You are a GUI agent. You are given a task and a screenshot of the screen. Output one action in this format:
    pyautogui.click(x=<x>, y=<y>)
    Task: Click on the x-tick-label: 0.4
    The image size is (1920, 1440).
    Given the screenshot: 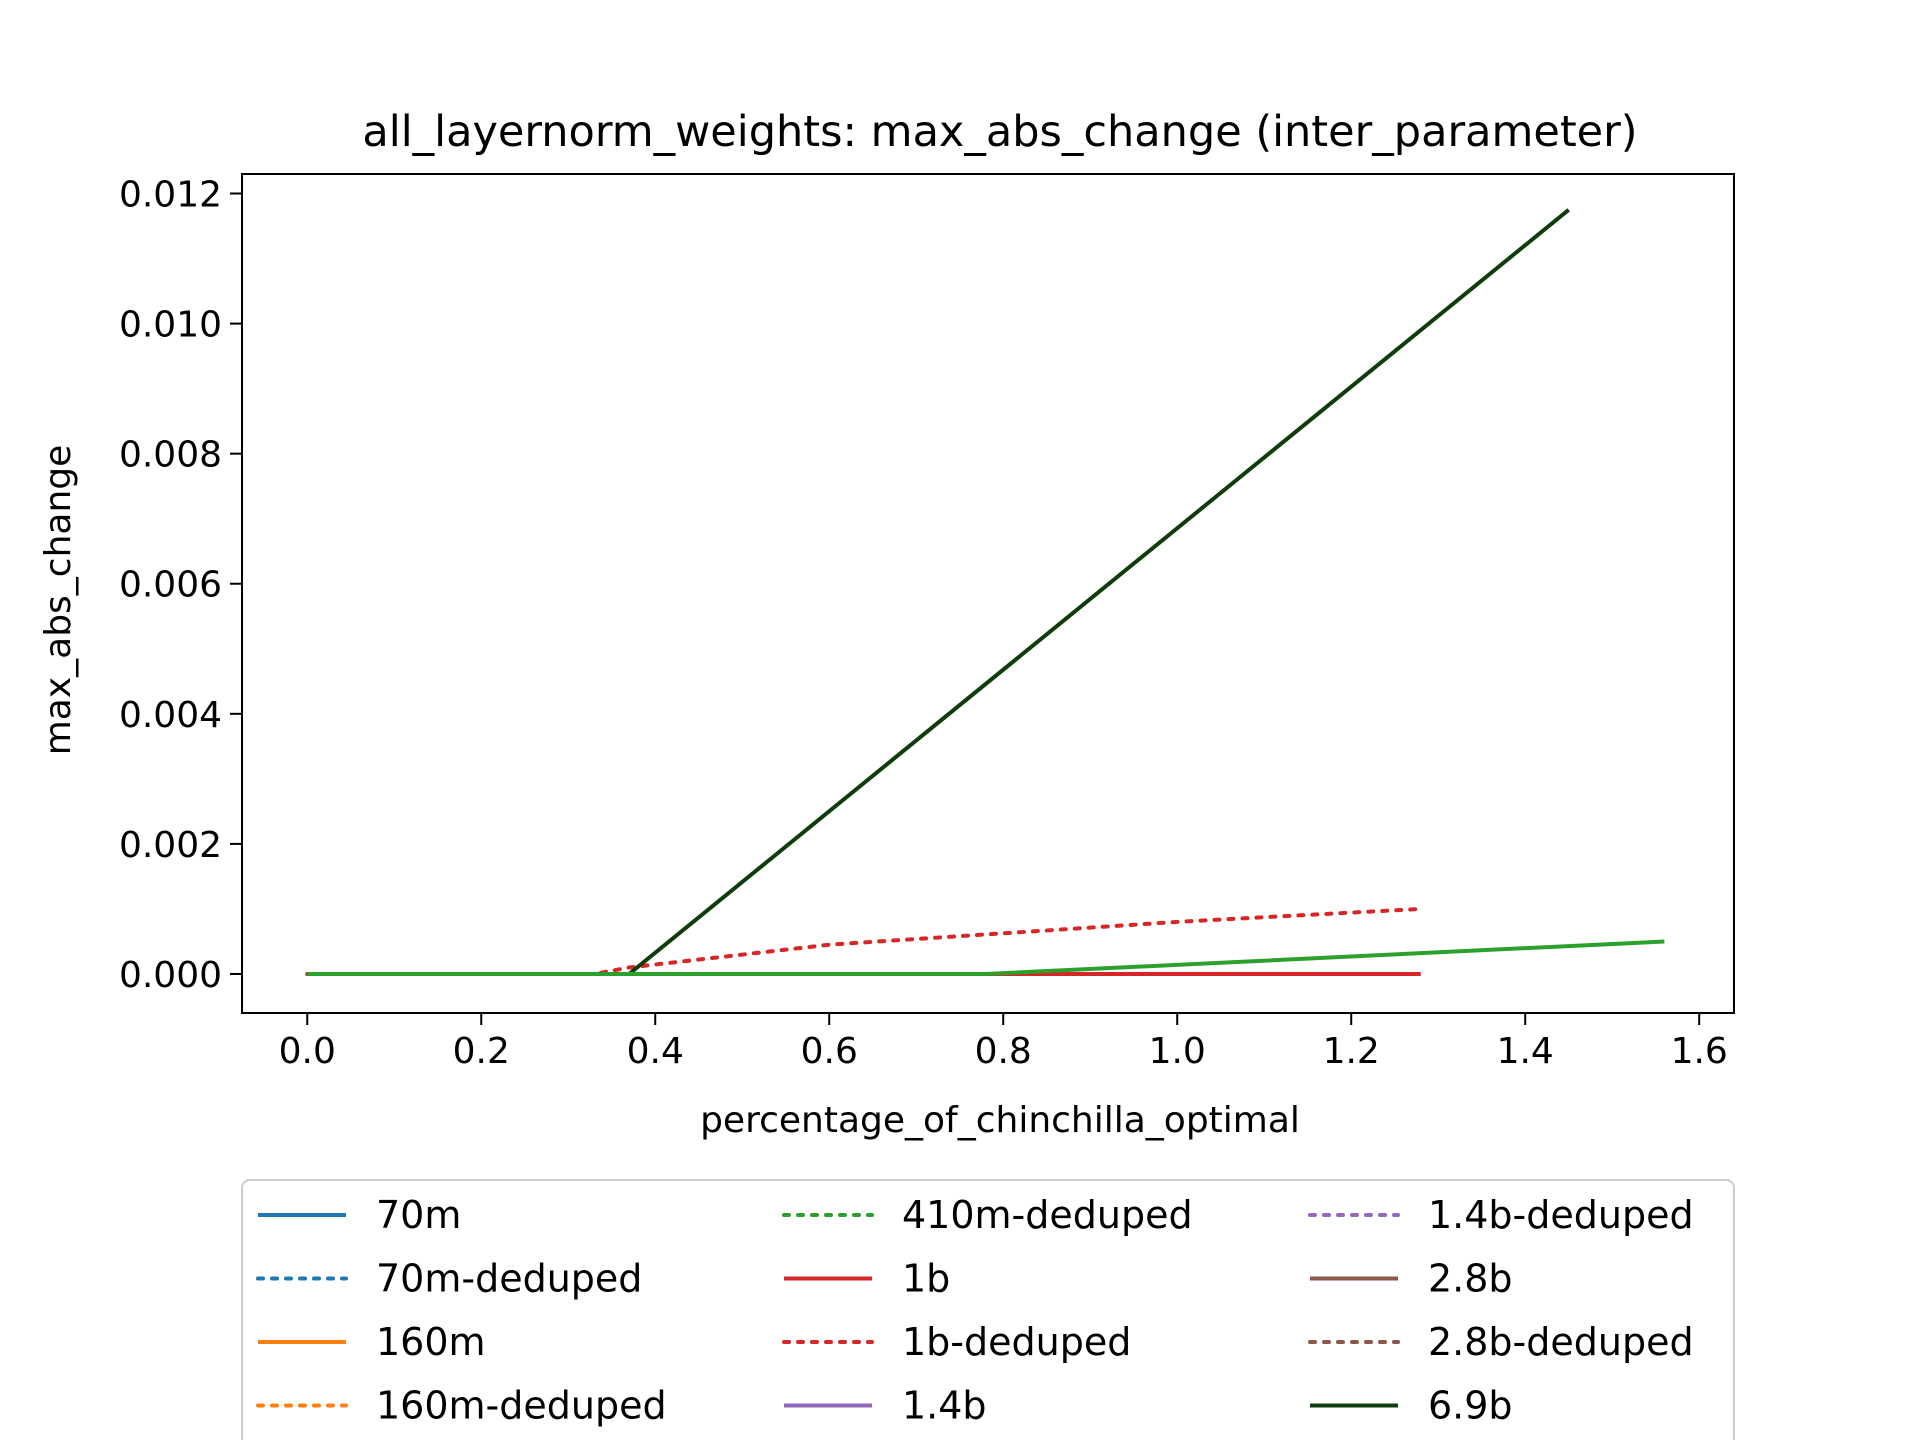 What is the action you would take?
    pyautogui.click(x=655, y=1051)
    